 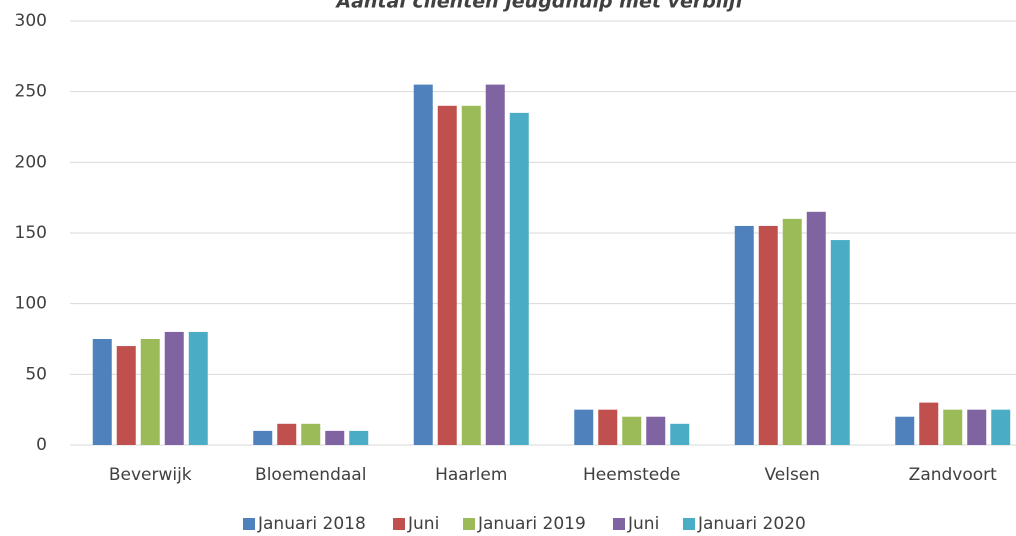 I want to click on x-tick-label: Zandvoort, so click(x=953, y=475).